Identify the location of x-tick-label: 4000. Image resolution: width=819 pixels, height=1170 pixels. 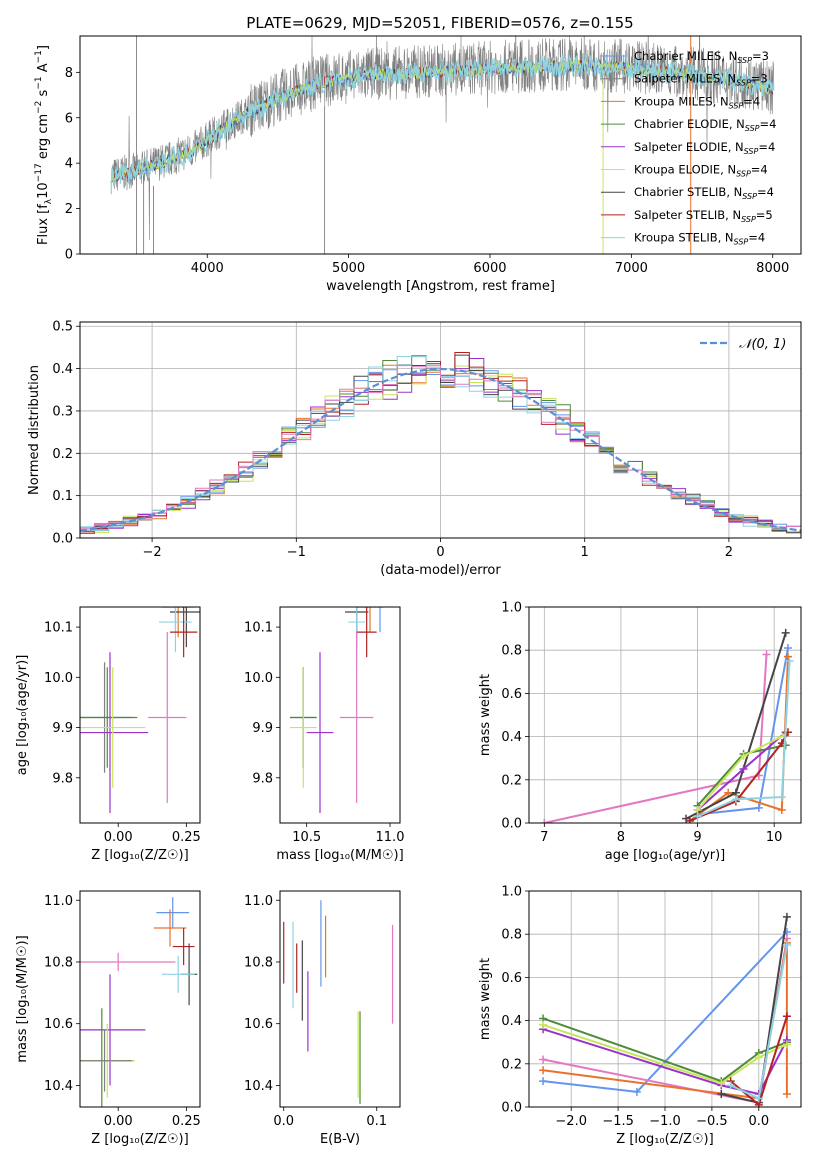
(207, 268).